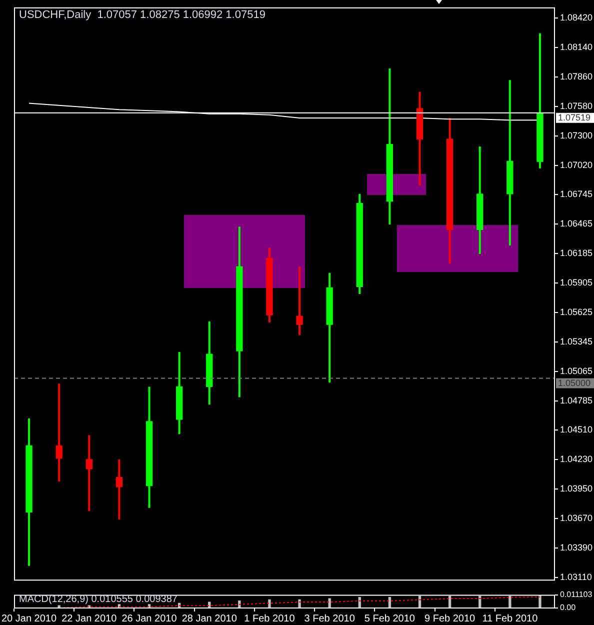 This screenshot has width=594, height=625. I want to click on y-tick-label: 1.06465, so click(576, 223).